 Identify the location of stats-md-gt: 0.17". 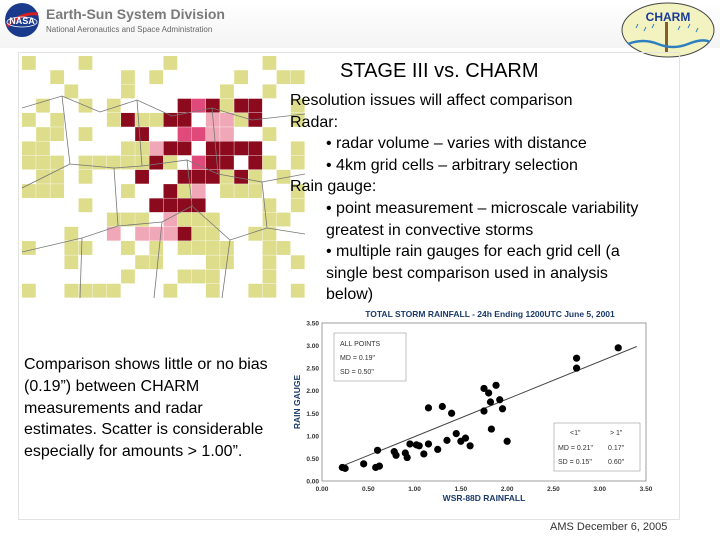
(616, 448).